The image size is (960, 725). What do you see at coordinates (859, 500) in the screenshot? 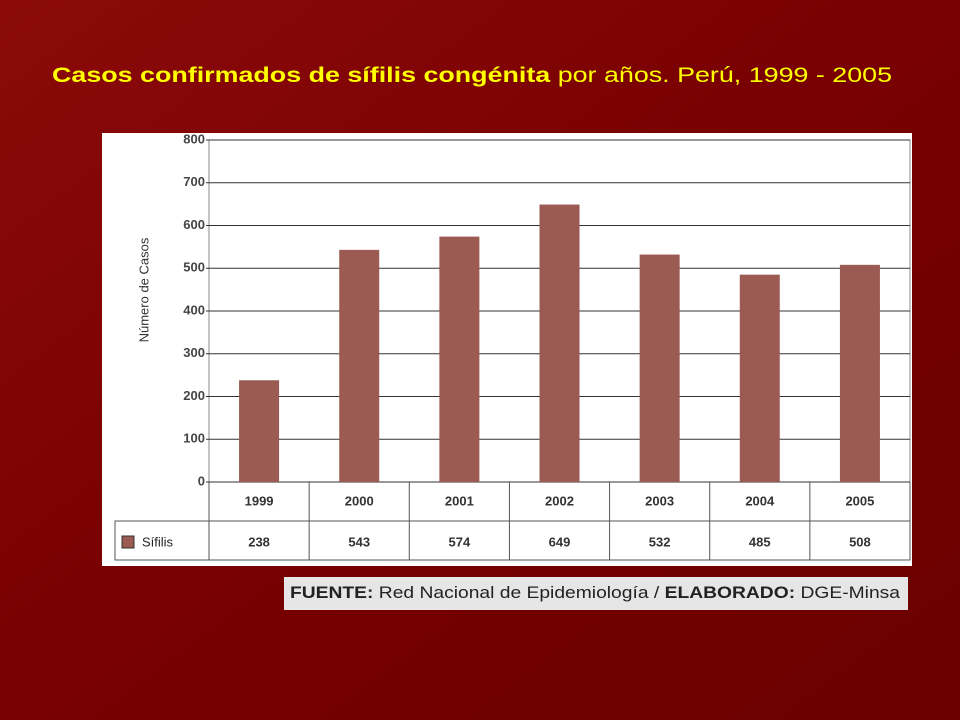
I see `x-tick-label: 2005` at bounding box center [859, 500].